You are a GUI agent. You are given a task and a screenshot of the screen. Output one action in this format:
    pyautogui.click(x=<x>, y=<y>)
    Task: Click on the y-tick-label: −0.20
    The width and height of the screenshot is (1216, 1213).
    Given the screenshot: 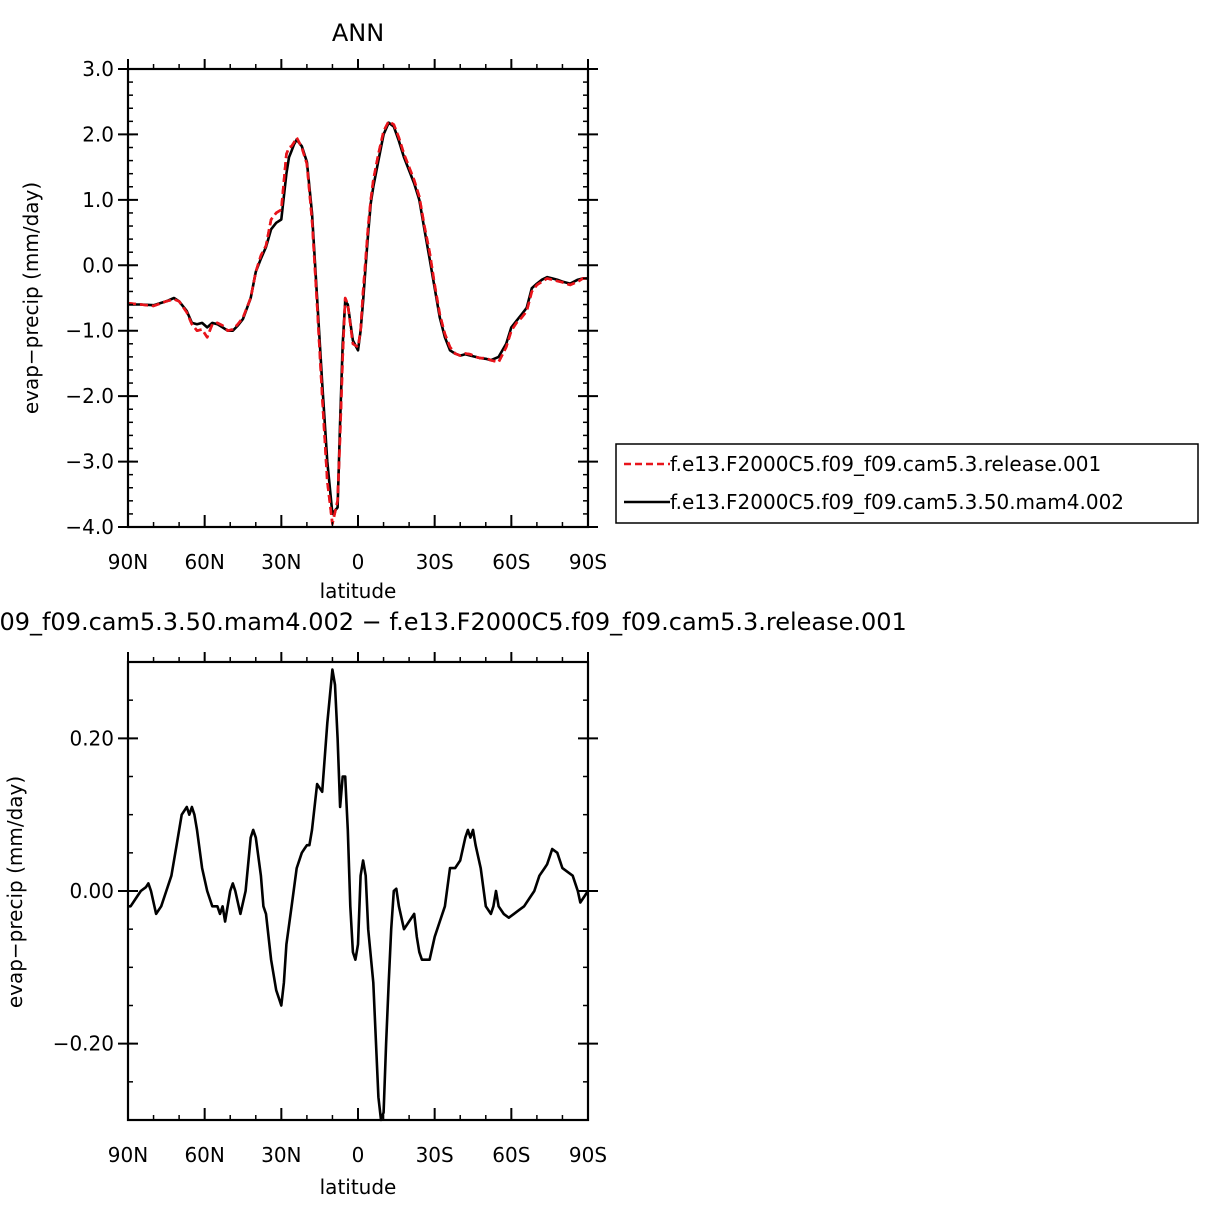 What is the action you would take?
    pyautogui.click(x=83, y=1044)
    